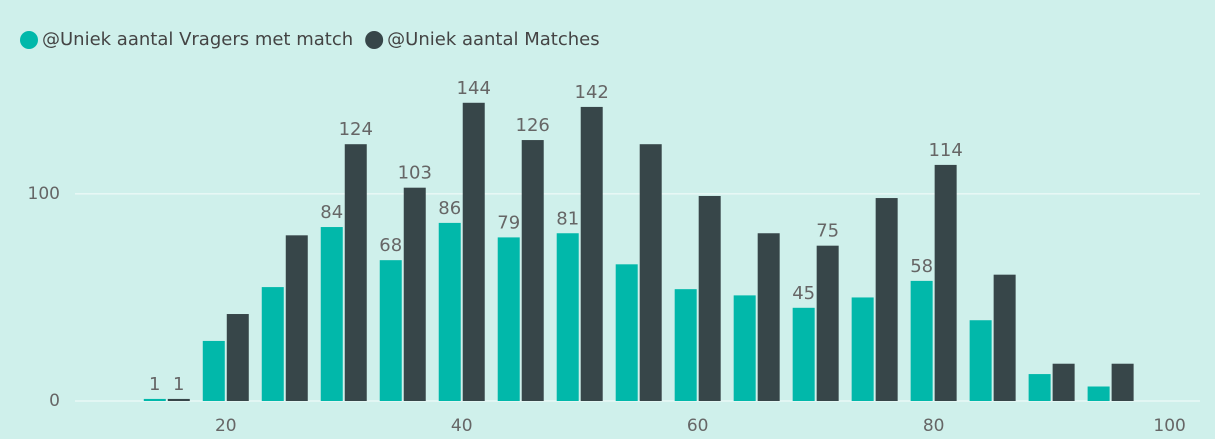 The width and height of the screenshot is (1215, 439). I want to click on data-label: 81, so click(567, 218).